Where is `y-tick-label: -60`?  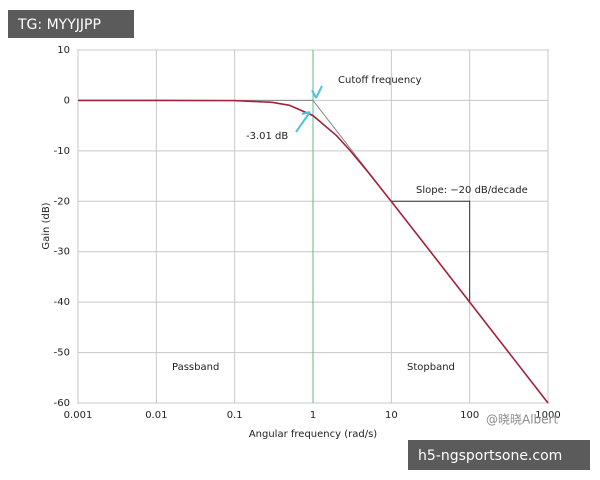 y-tick-label: -60 is located at coordinates (62, 403).